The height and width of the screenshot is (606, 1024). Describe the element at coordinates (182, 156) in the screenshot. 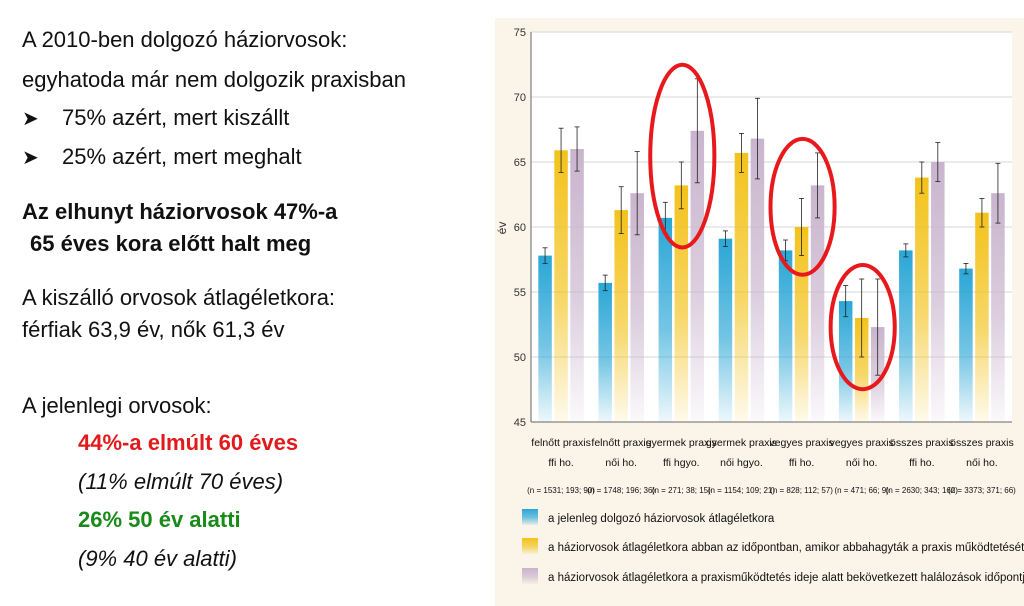

I see `bullet-text-2: 25% azért, mert meghalt` at that location.